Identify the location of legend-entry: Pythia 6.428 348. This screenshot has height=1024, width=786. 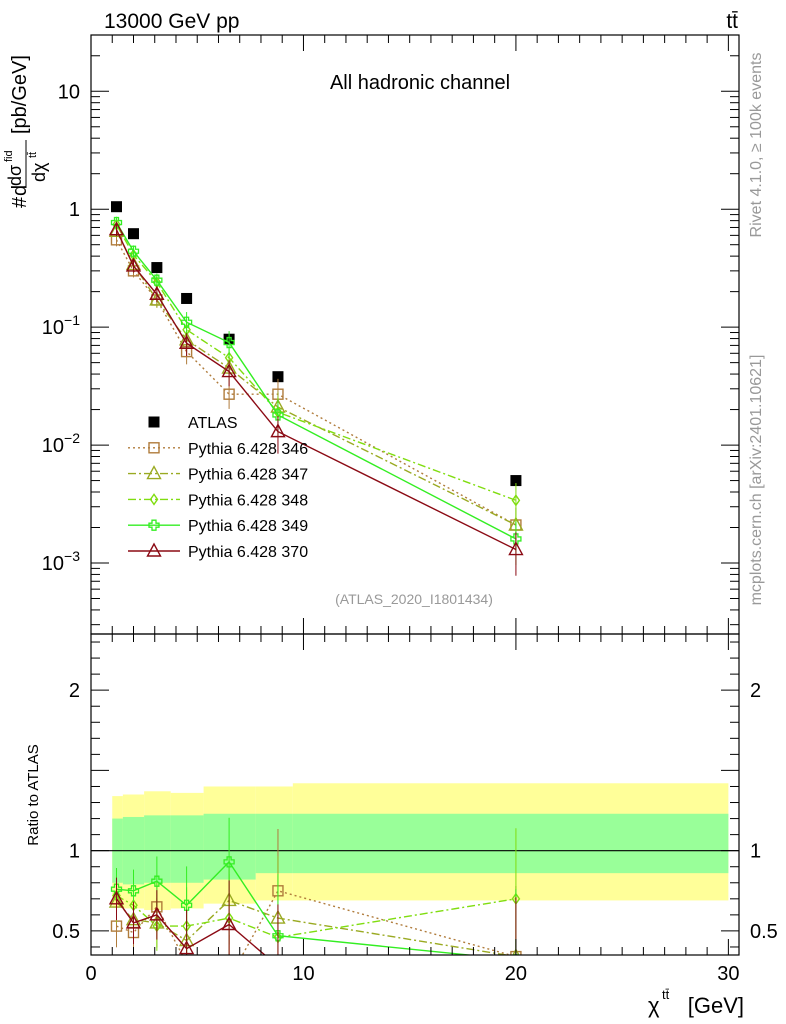
(218, 500).